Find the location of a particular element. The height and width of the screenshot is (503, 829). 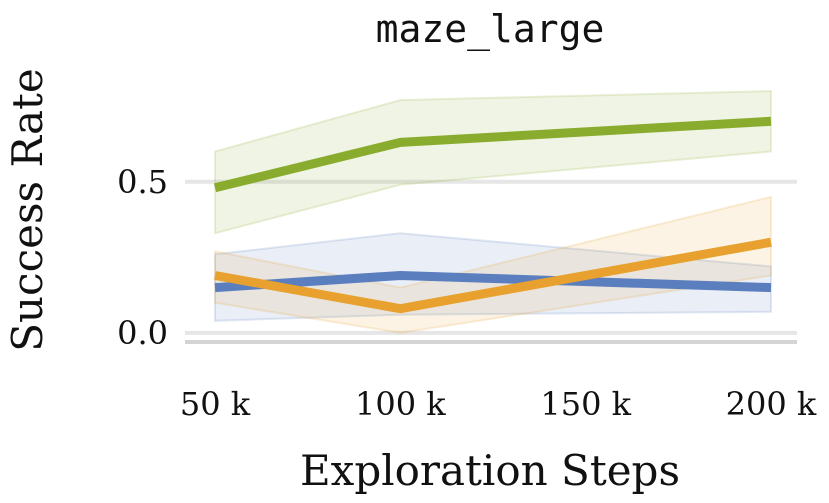

y-tick-label: 0.5 is located at coordinates (142, 182).